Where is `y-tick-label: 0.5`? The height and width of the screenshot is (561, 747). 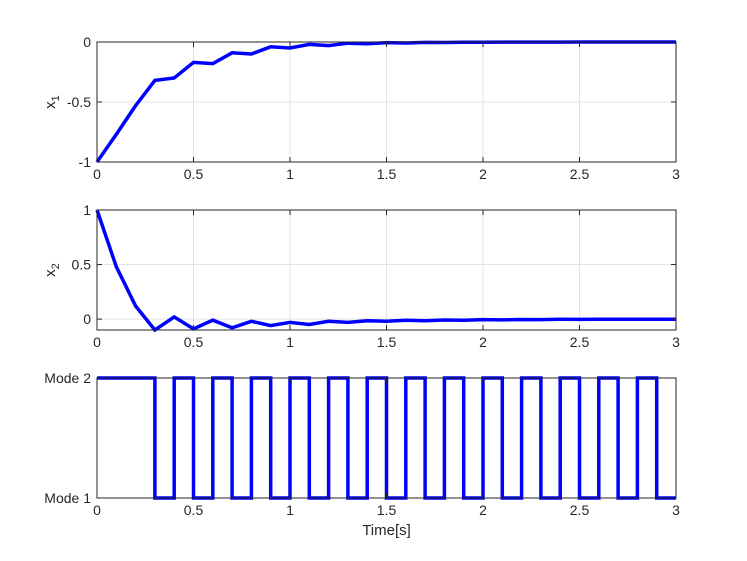
y-tick-label: 0.5 is located at coordinates (82, 265).